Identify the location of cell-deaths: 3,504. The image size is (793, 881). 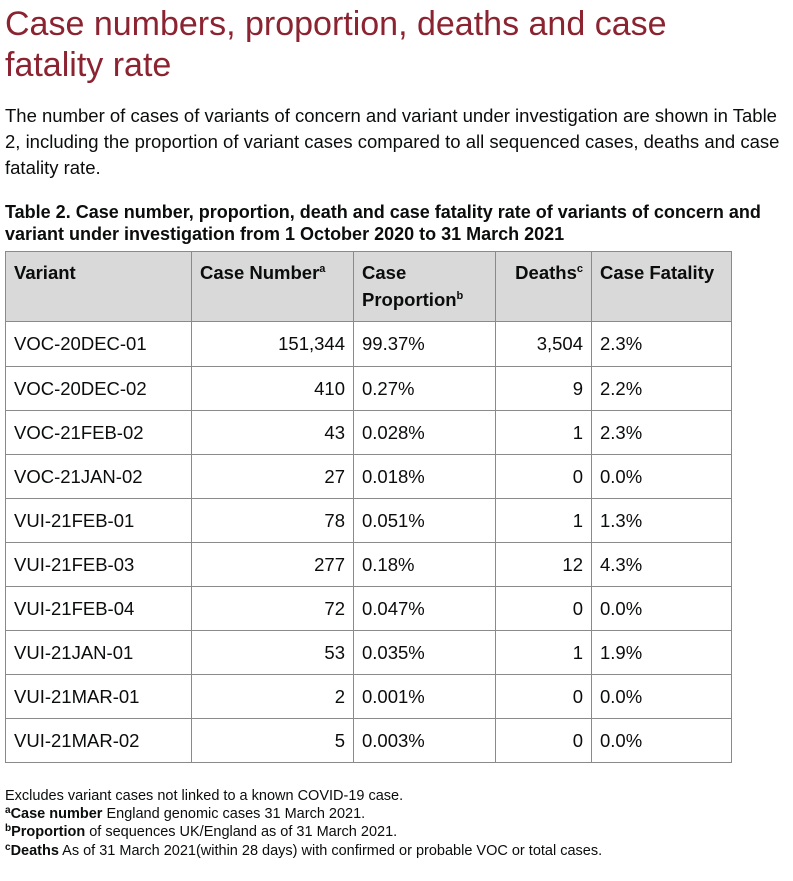
(543, 344).